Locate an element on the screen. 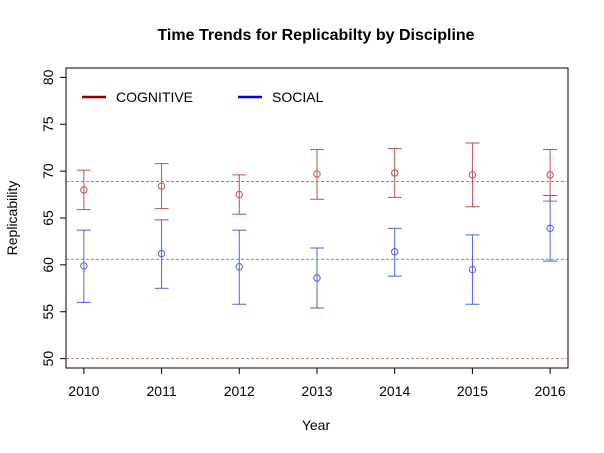 The width and height of the screenshot is (604, 453). x-tick-label: 2010 is located at coordinates (83, 391).